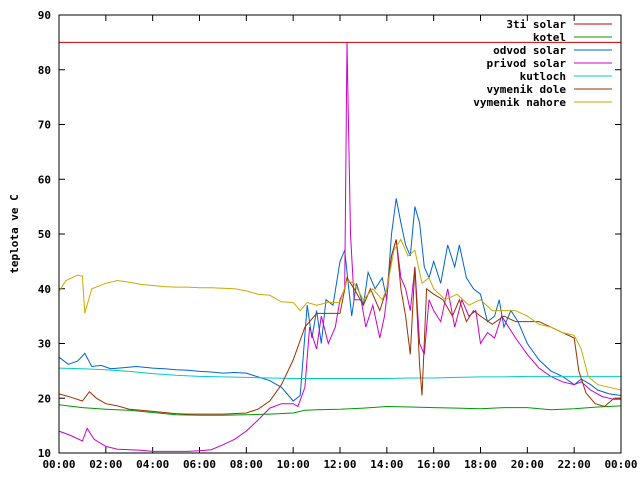 The image size is (640, 480). What do you see at coordinates (433, 464) in the screenshot?
I see `x-tick-label: 16:00` at bounding box center [433, 464].